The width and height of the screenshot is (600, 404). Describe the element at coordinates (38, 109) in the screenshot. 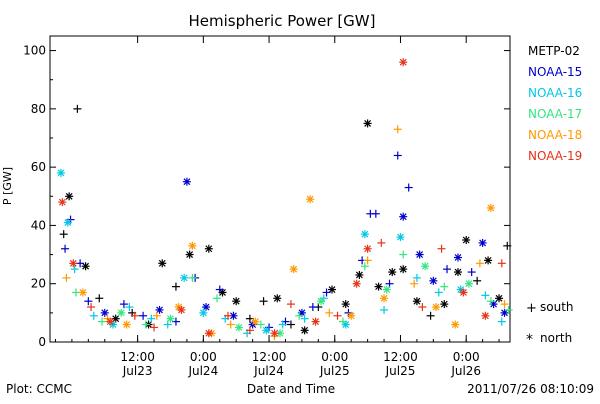

I see `y-tick-label: 80` at that location.